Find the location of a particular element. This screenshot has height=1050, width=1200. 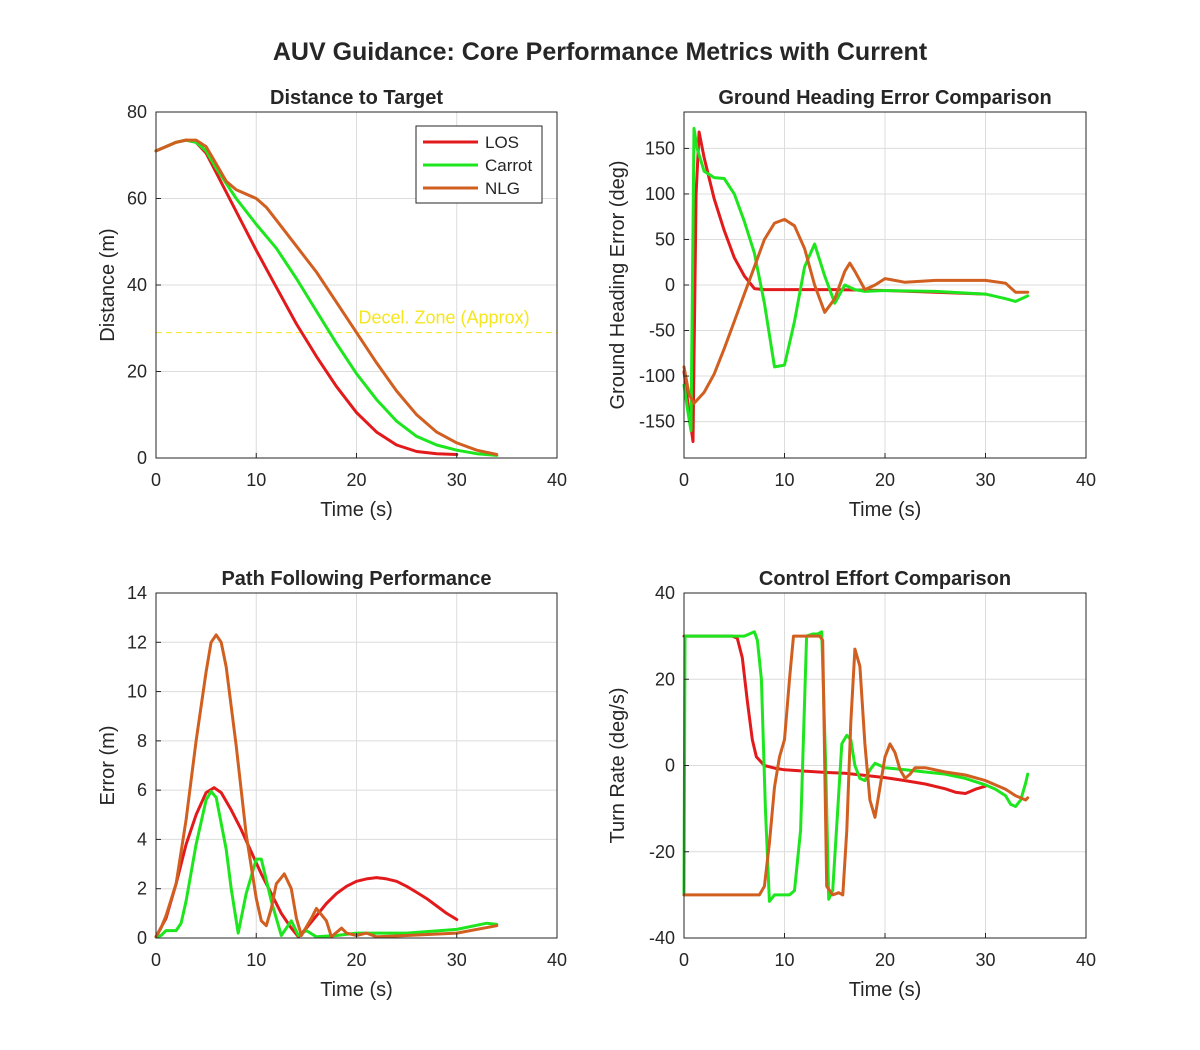

legend: LOS Carrot NLG is located at coordinates (479, 164).